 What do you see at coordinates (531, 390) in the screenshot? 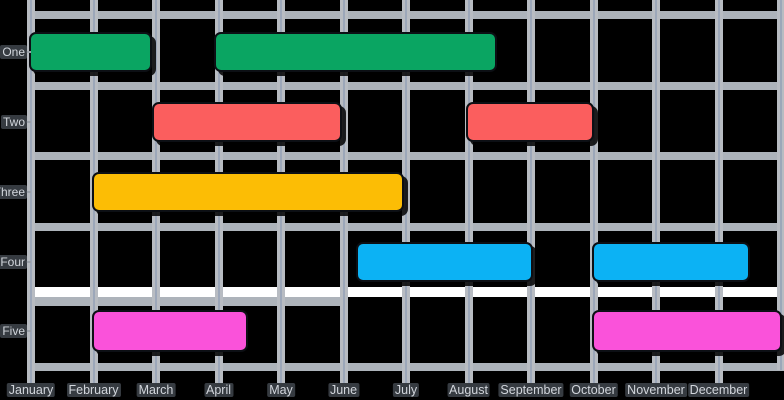
I see `x-axis-label-september: September` at bounding box center [531, 390].